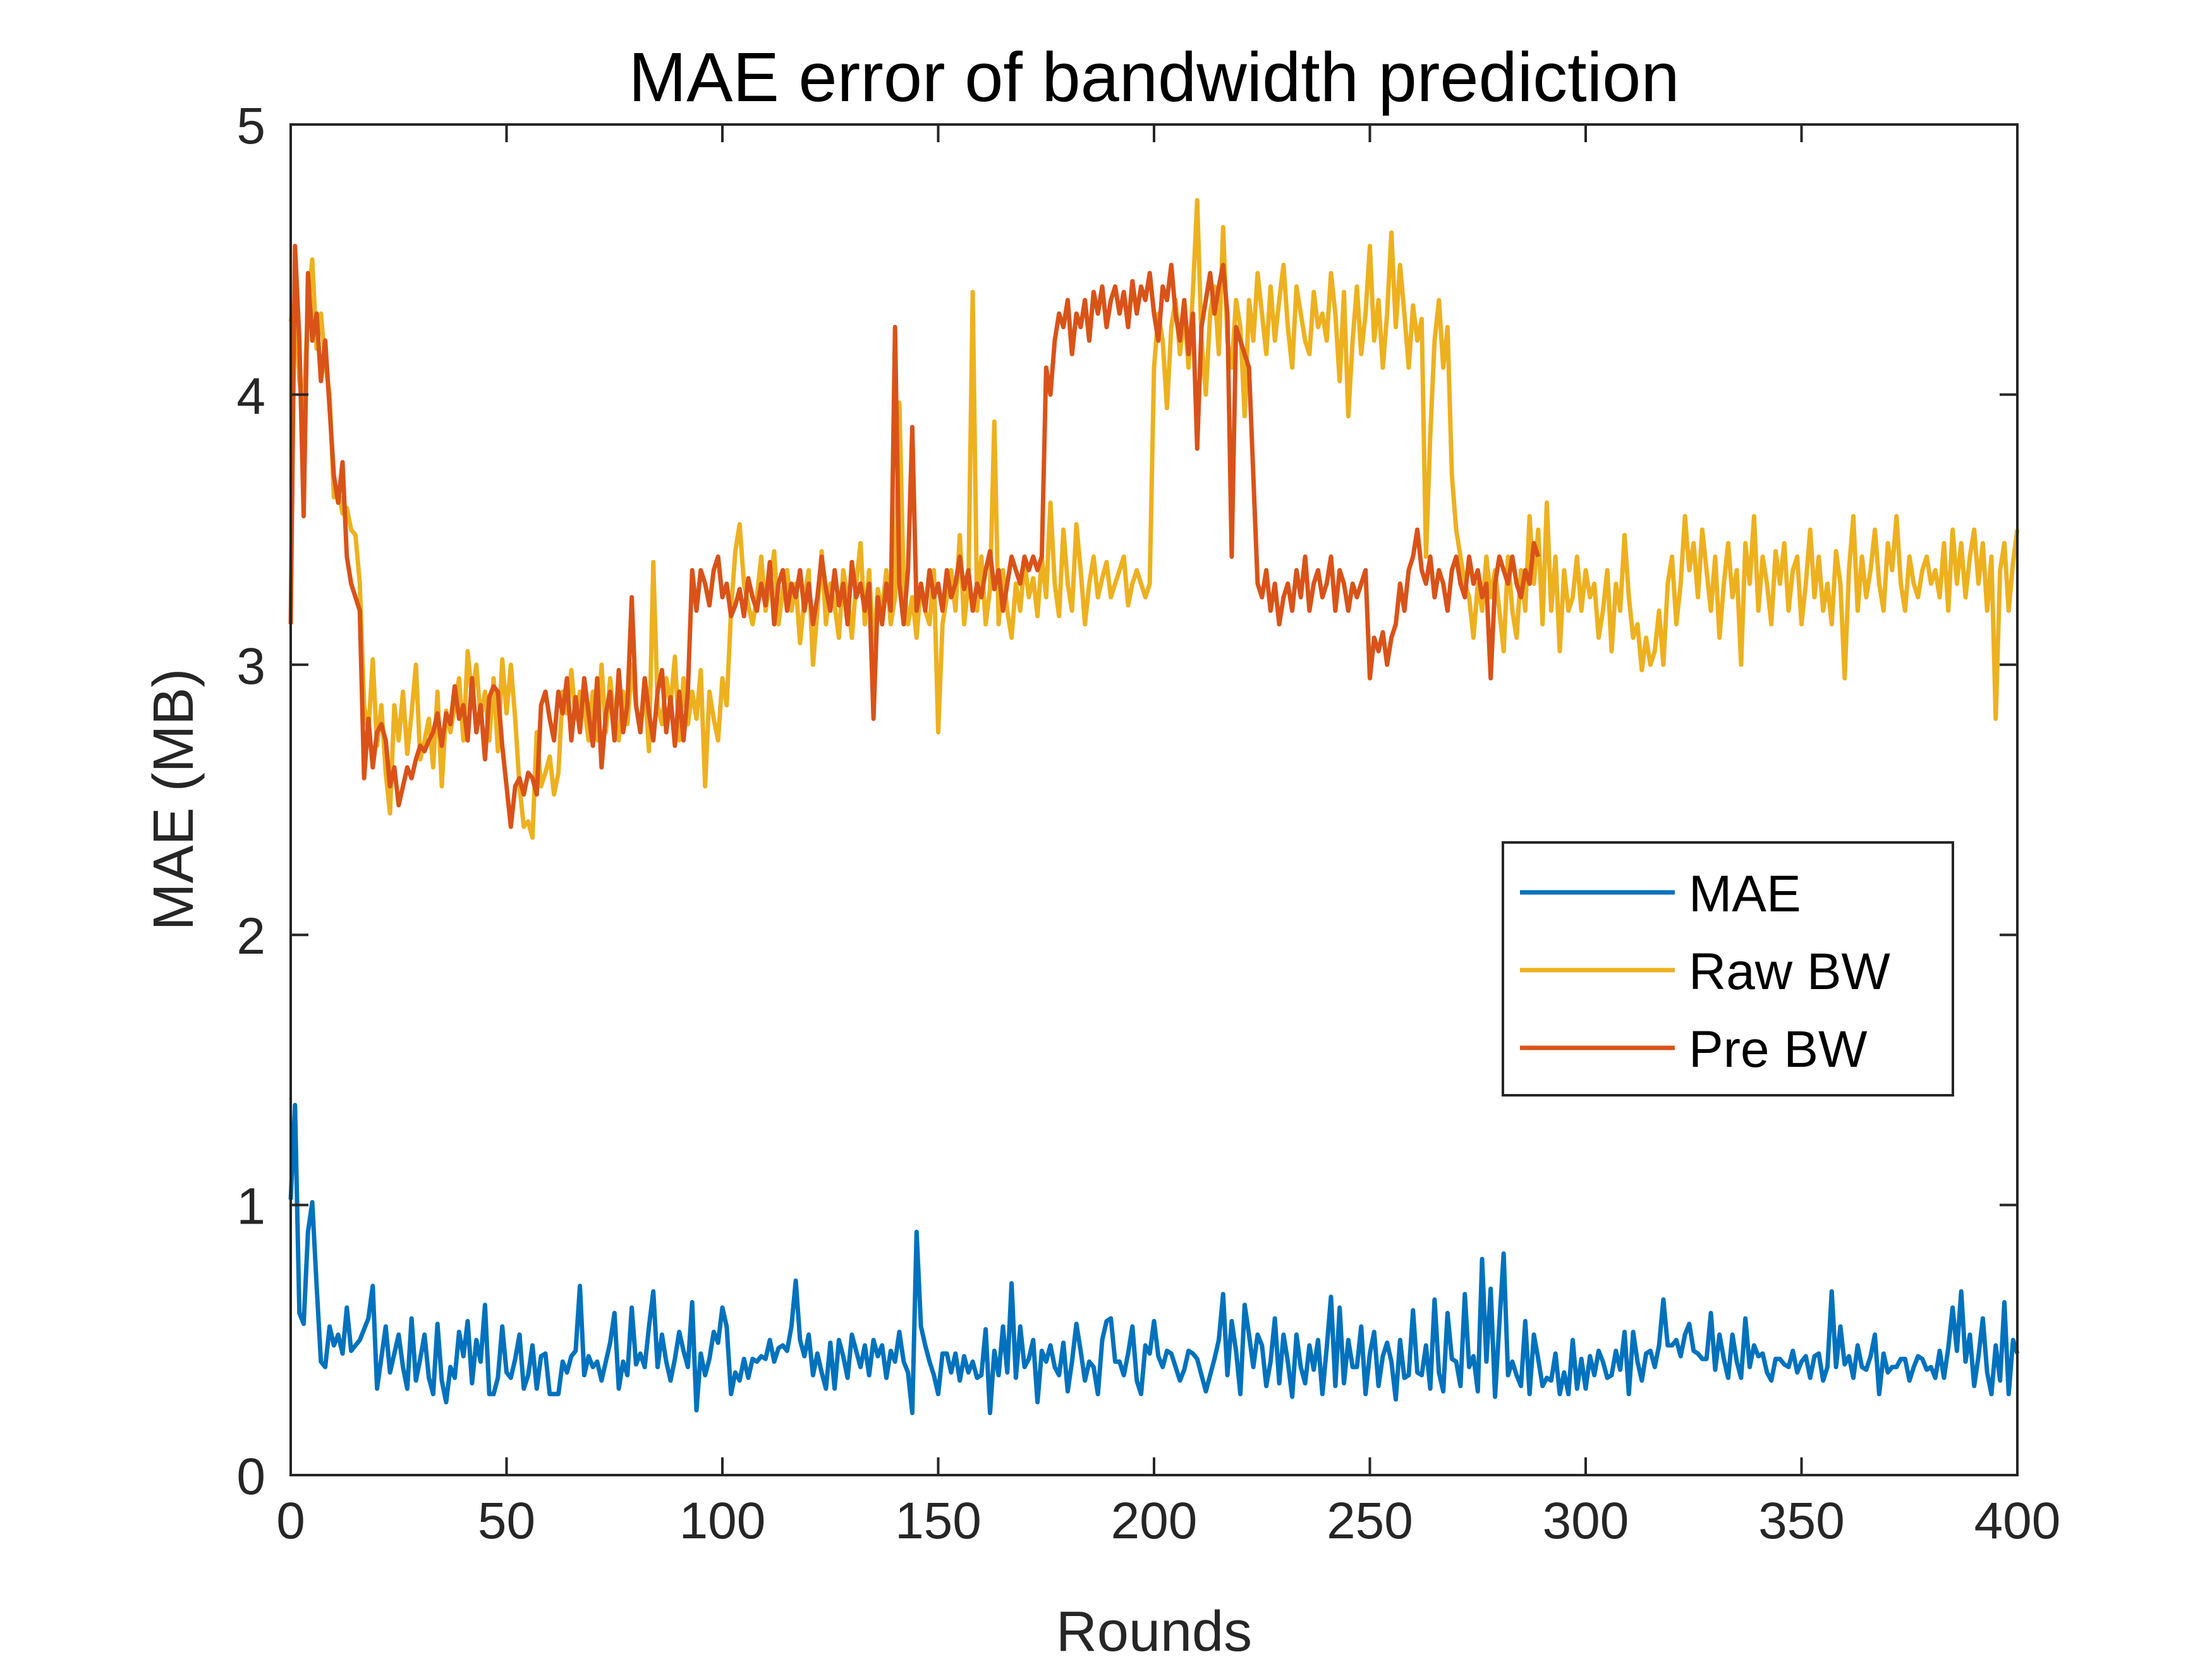  What do you see at coordinates (251, 396) in the screenshot?
I see `y-tick-label: 4` at bounding box center [251, 396].